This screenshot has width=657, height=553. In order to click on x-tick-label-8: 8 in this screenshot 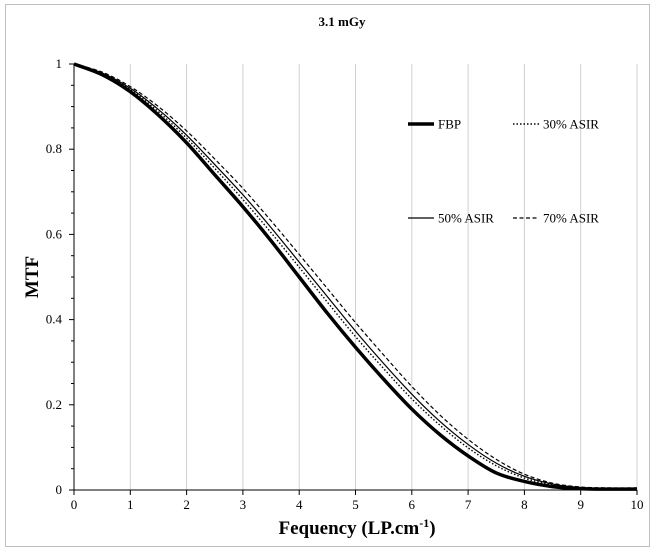, I will do `click(524, 504)`.